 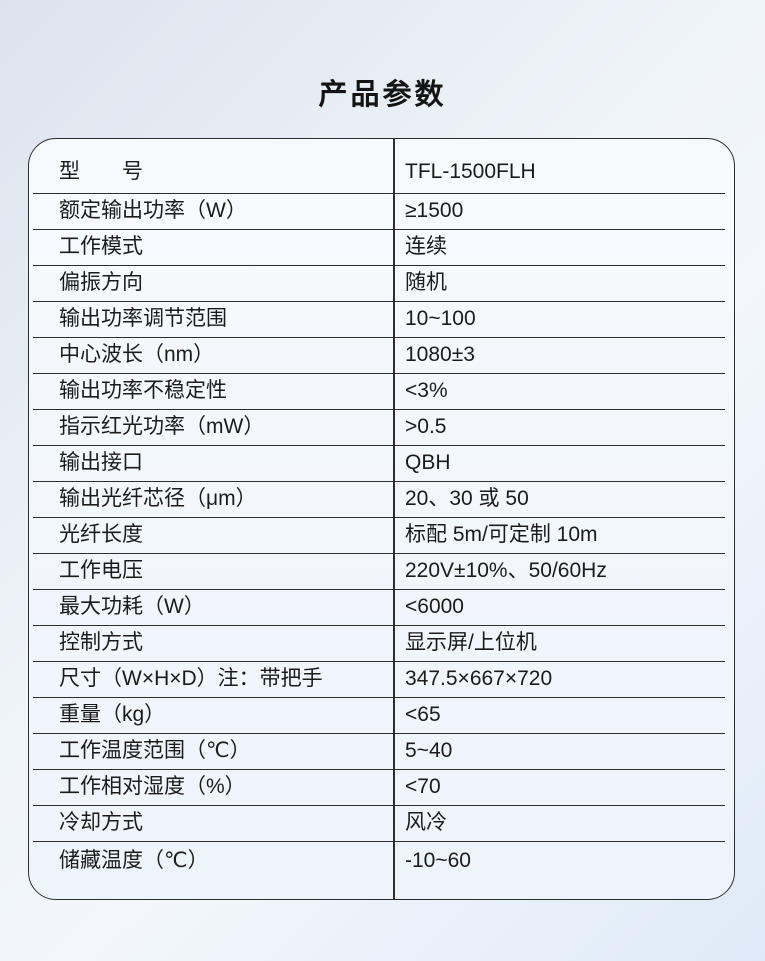 What do you see at coordinates (467, 499) in the screenshot?
I see `row-value: 20、30 或 50` at bounding box center [467, 499].